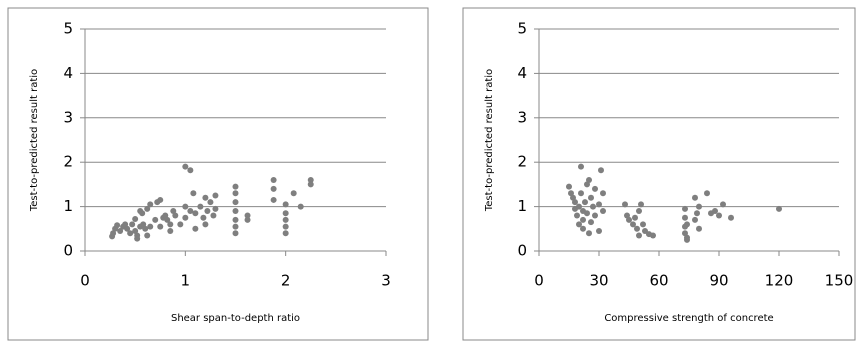  What do you see at coordinates (839, 281) in the screenshot?
I see `x-tick-label: 150` at bounding box center [839, 281].